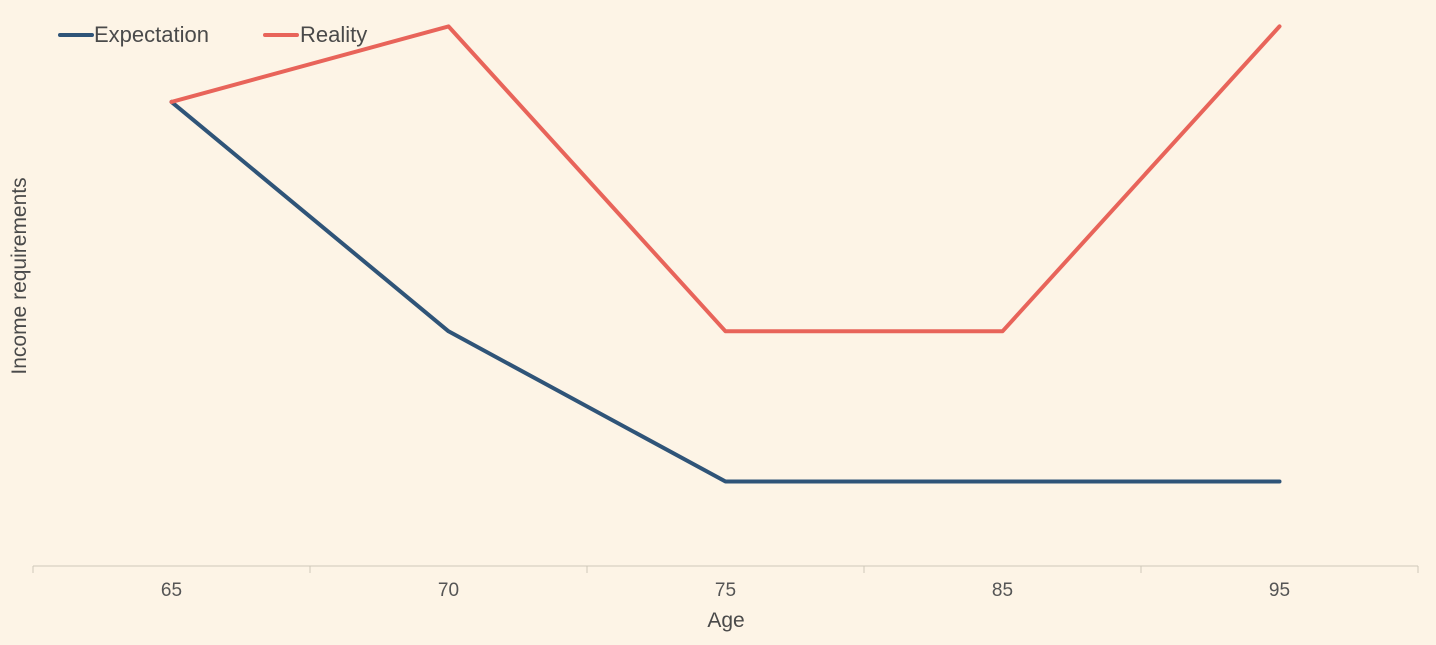  I want to click on x-tick-label-65: 65, so click(171, 590).